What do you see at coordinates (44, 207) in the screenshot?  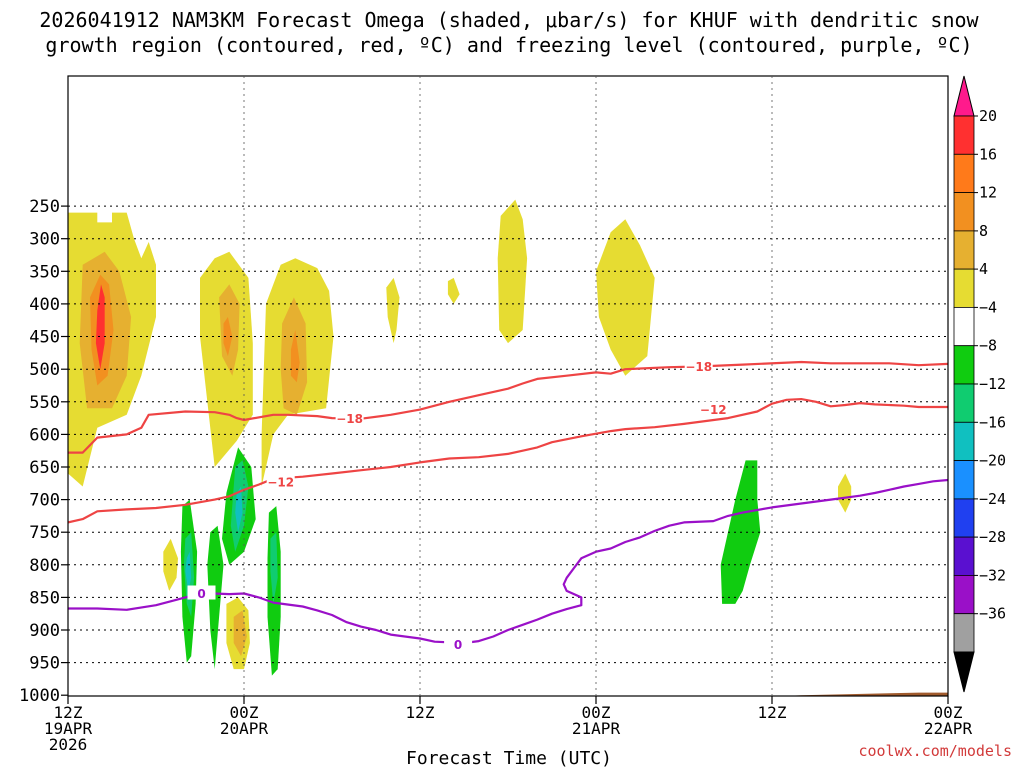 I see `y-tick-label-250: 250` at bounding box center [44, 207].